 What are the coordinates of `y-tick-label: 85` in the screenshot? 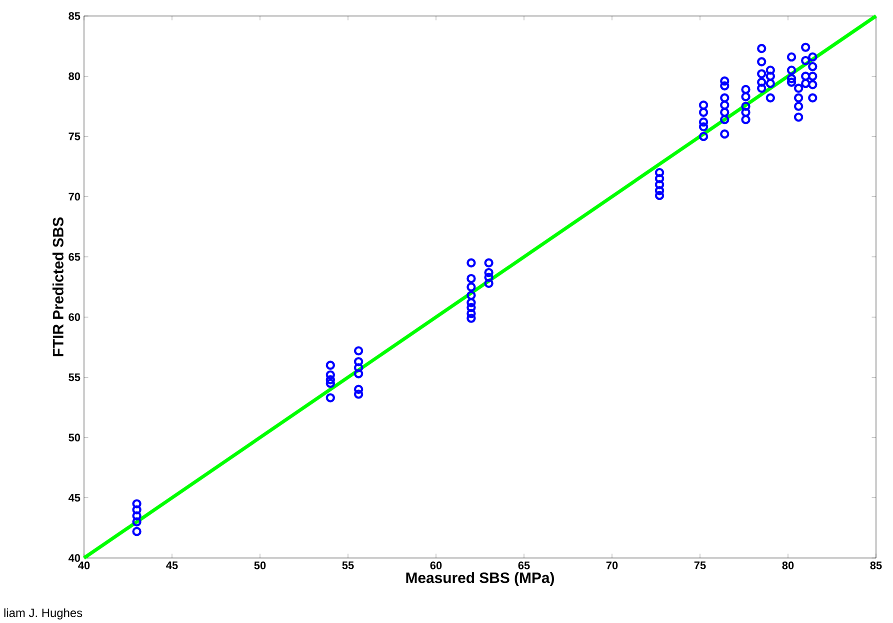 It's located at (74, 16).